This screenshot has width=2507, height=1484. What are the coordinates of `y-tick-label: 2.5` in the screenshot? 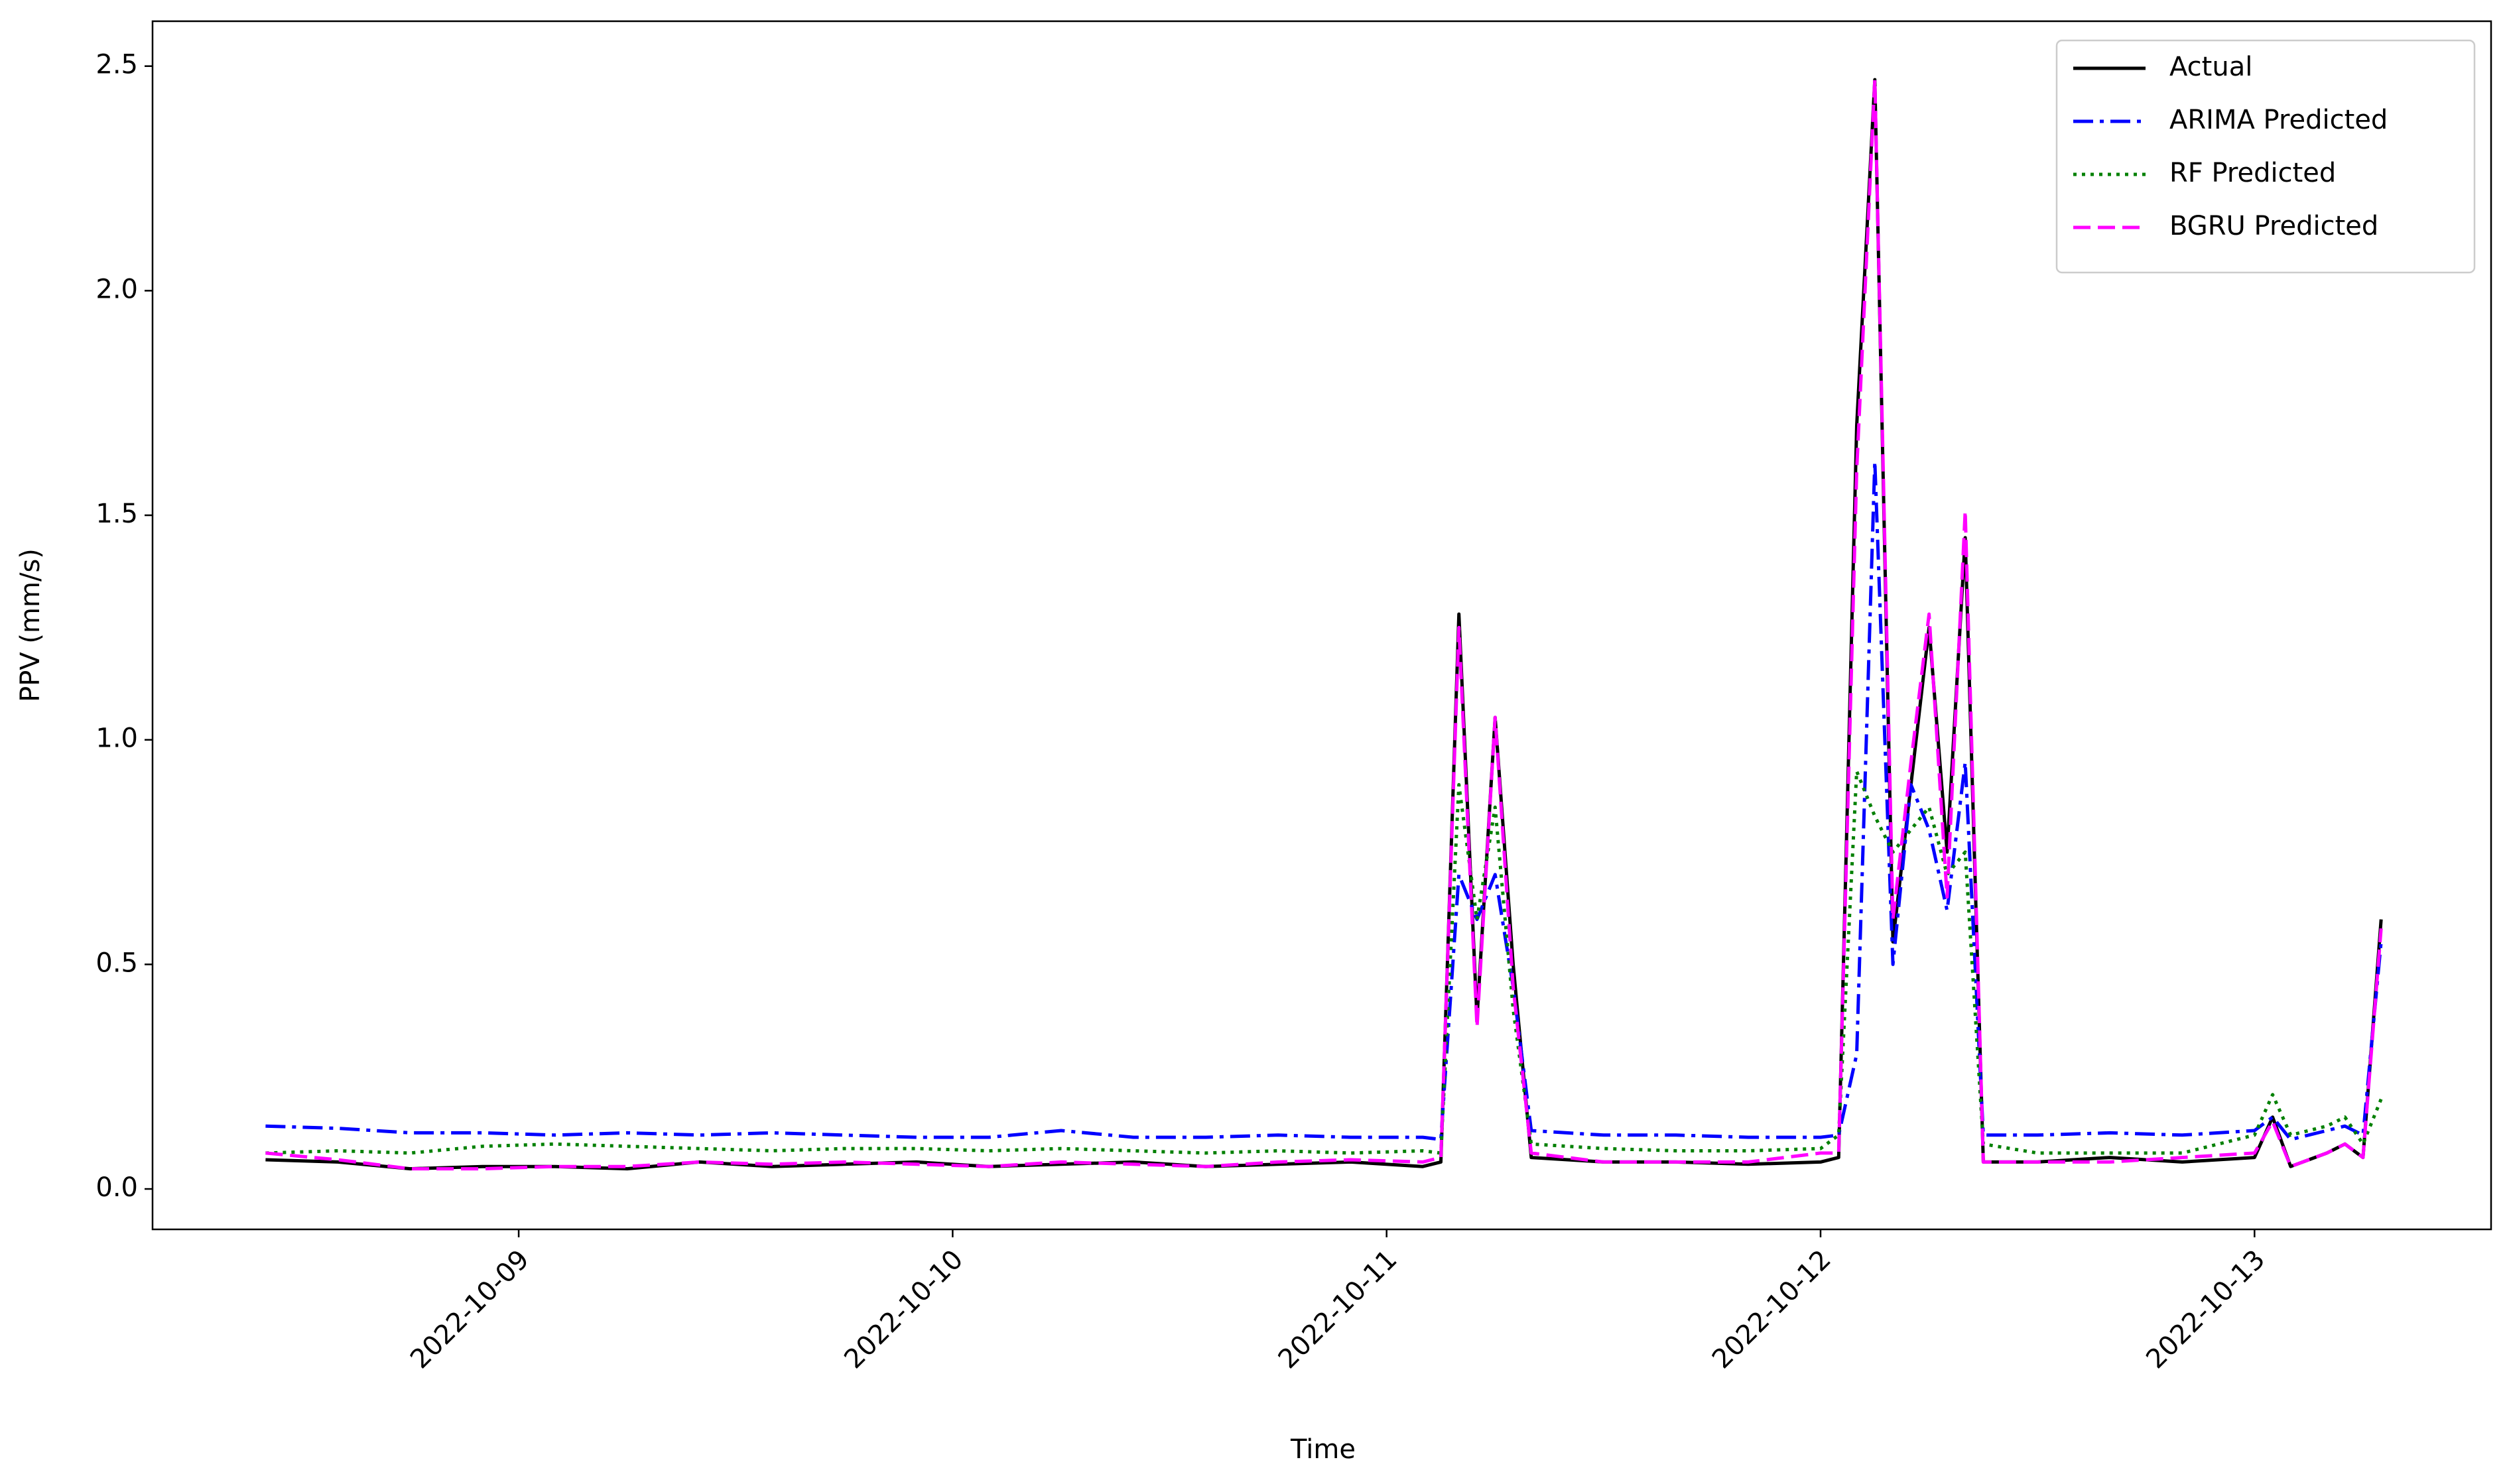 It's located at (117, 65).